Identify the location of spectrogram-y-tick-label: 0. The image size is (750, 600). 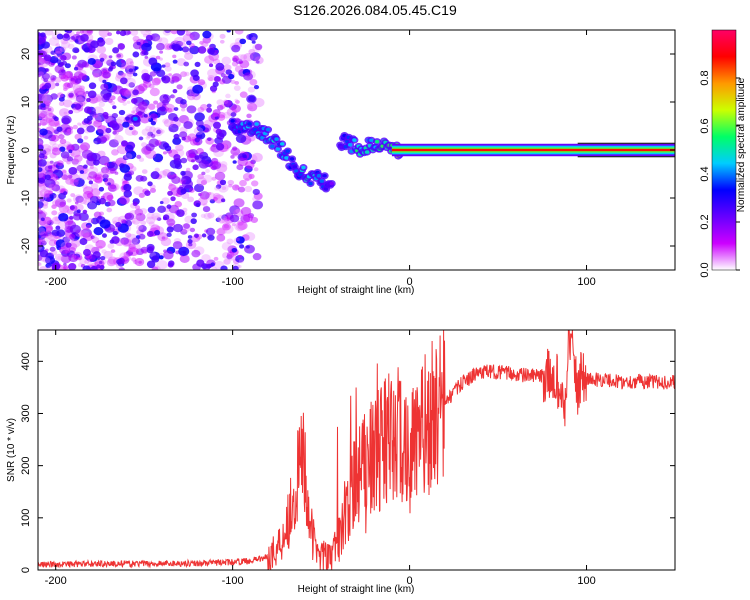
(26, 150).